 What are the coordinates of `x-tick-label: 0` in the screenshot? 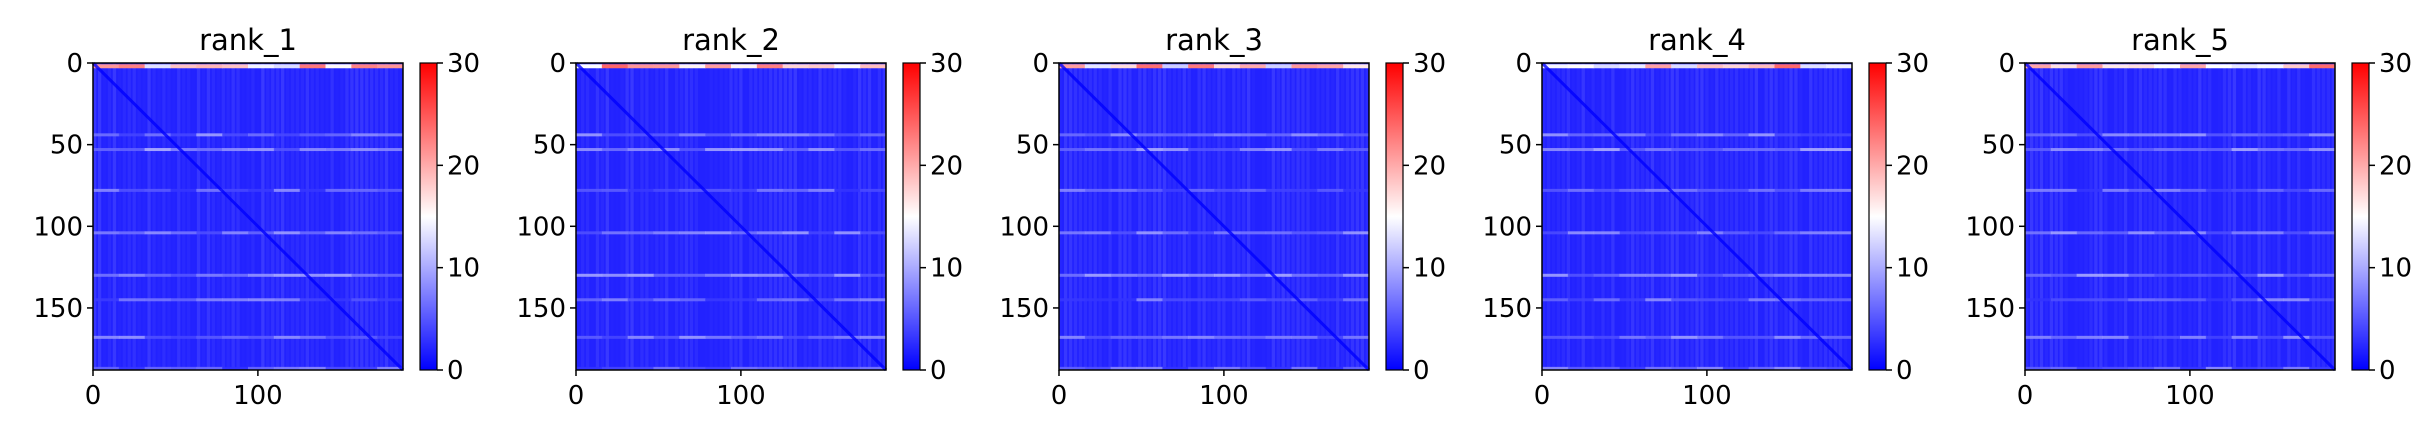 It's located at (1059, 396).